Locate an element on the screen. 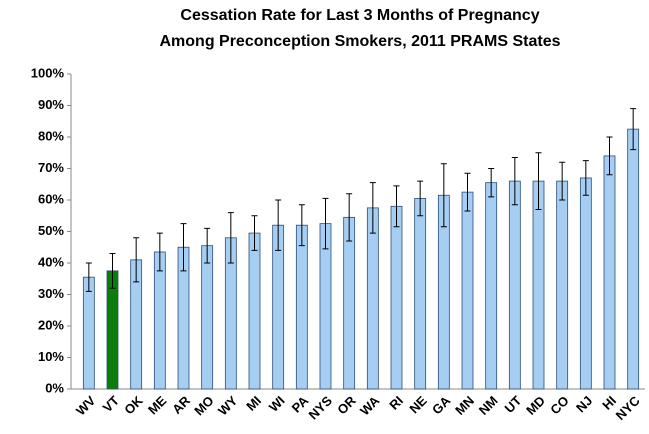  y-tick-label: 70% is located at coordinates (51, 167).